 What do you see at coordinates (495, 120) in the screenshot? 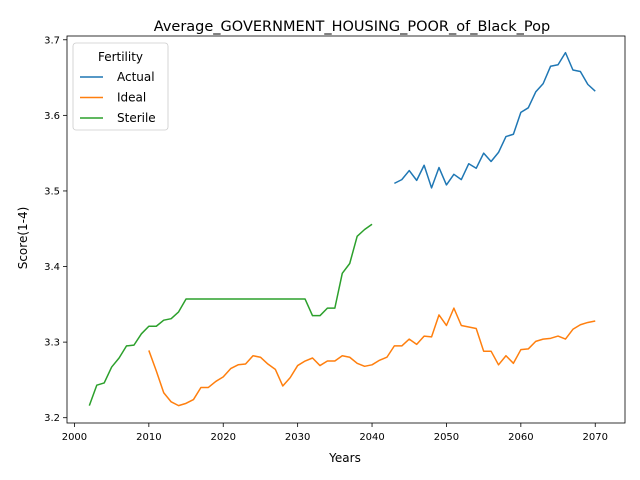
I see `series-line-actual` at bounding box center [495, 120].